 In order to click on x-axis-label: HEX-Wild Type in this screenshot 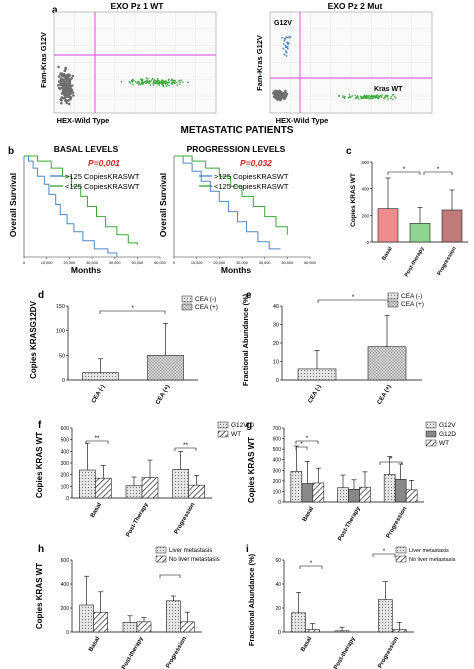, I will do `click(302, 120)`.